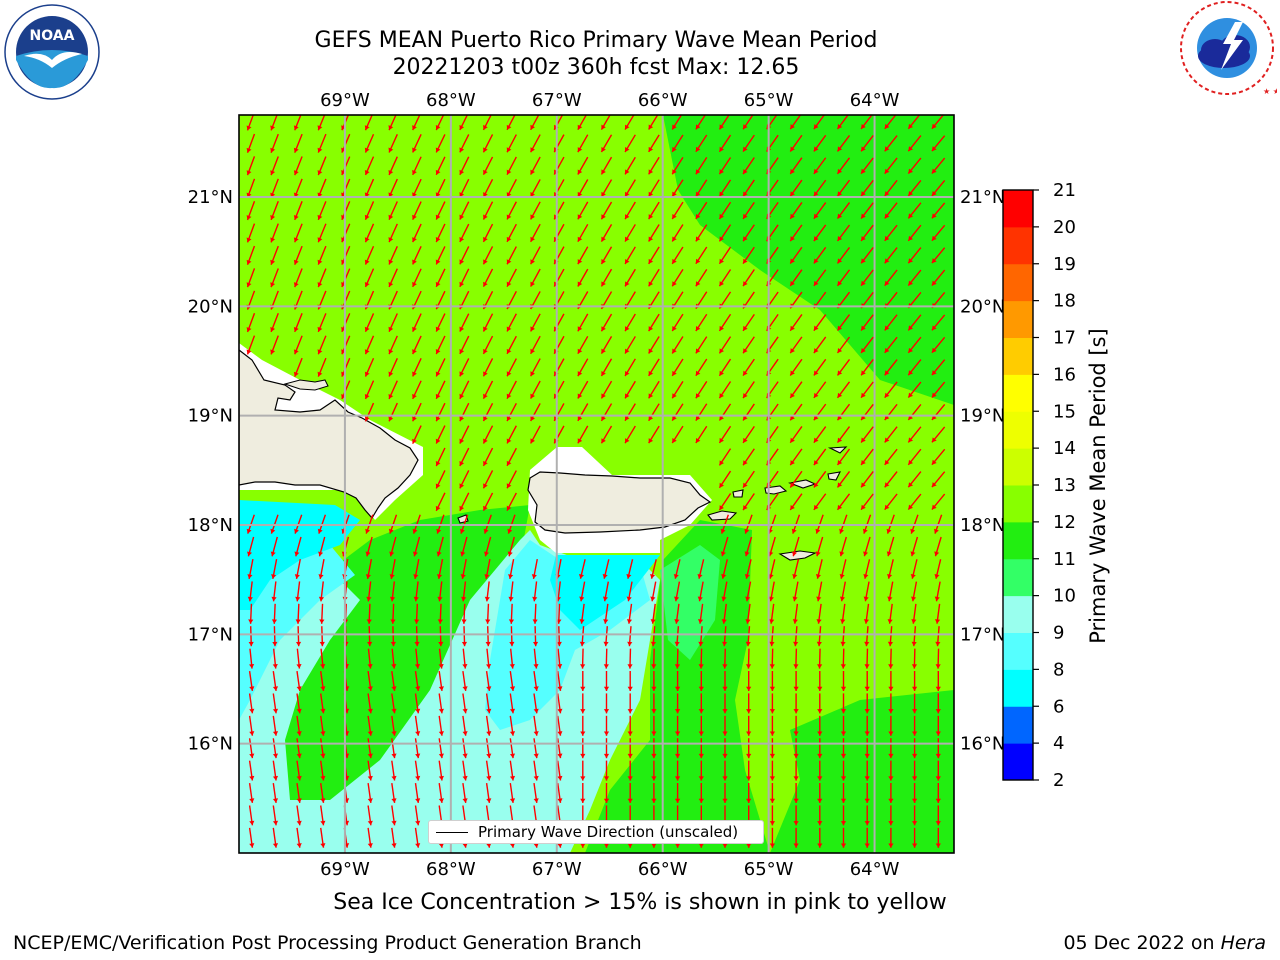 This screenshot has width=1280, height=960. What do you see at coordinates (982, 744) in the screenshot?
I see `lat-label-right: 16°N` at bounding box center [982, 744].